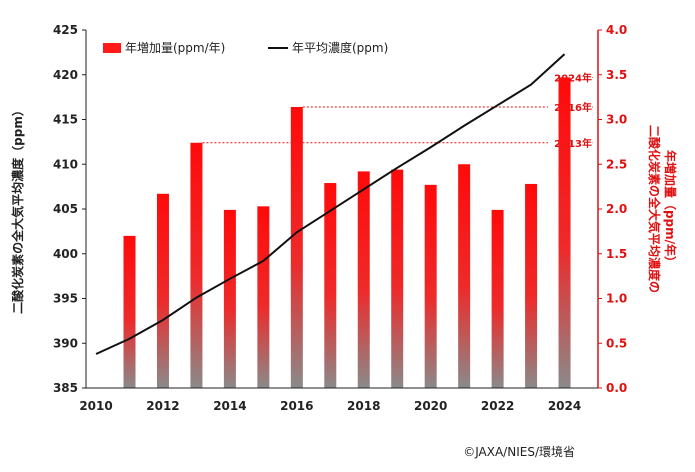 This screenshot has height=472, width=695. Describe the element at coordinates (616, 120) in the screenshot. I see `right-tick-label: 3.0` at that location.